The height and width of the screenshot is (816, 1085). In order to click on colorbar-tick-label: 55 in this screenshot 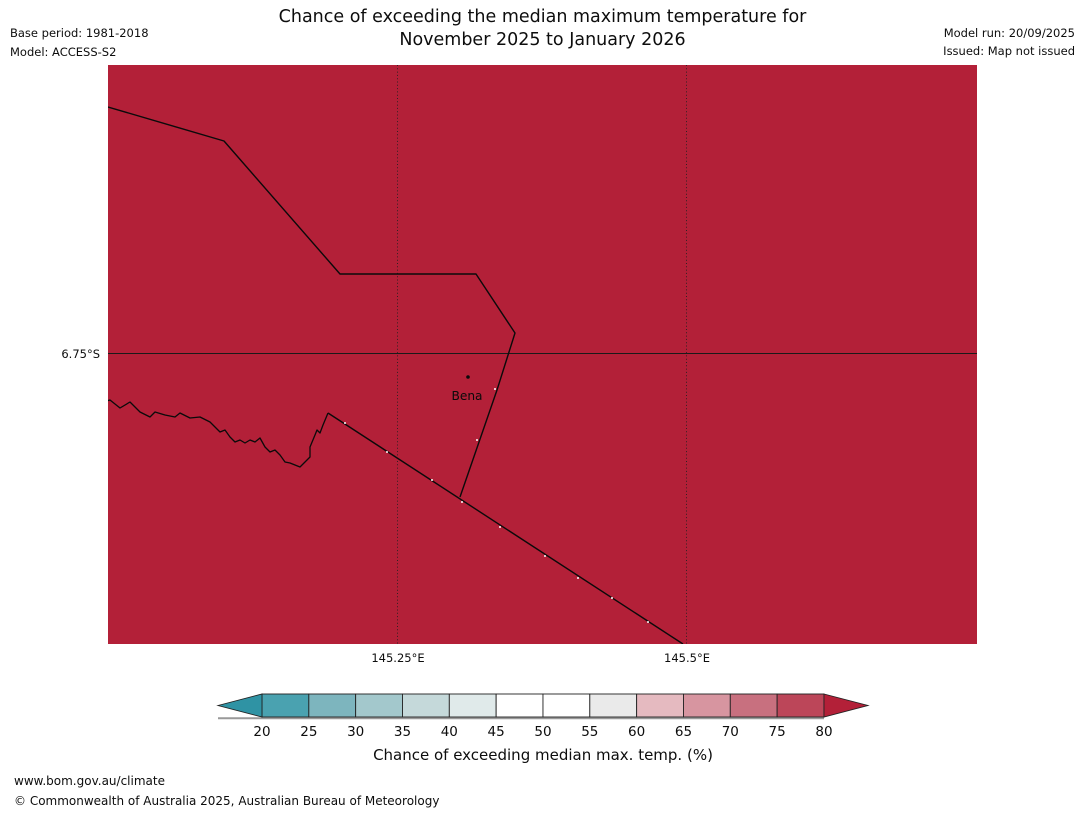, I will do `click(589, 732)`.